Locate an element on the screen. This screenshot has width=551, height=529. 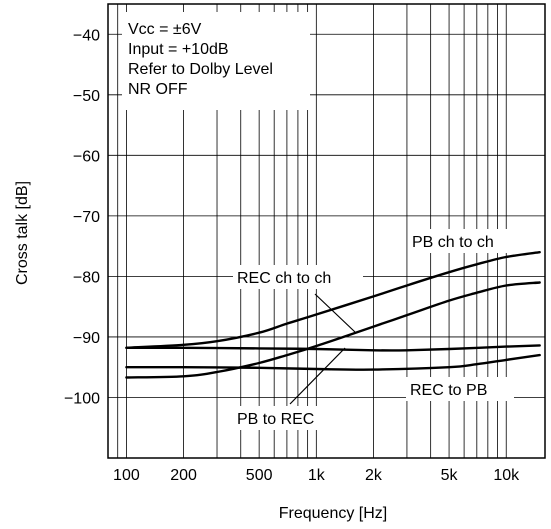
x-tick-label: 1k is located at coordinates (317, 475).